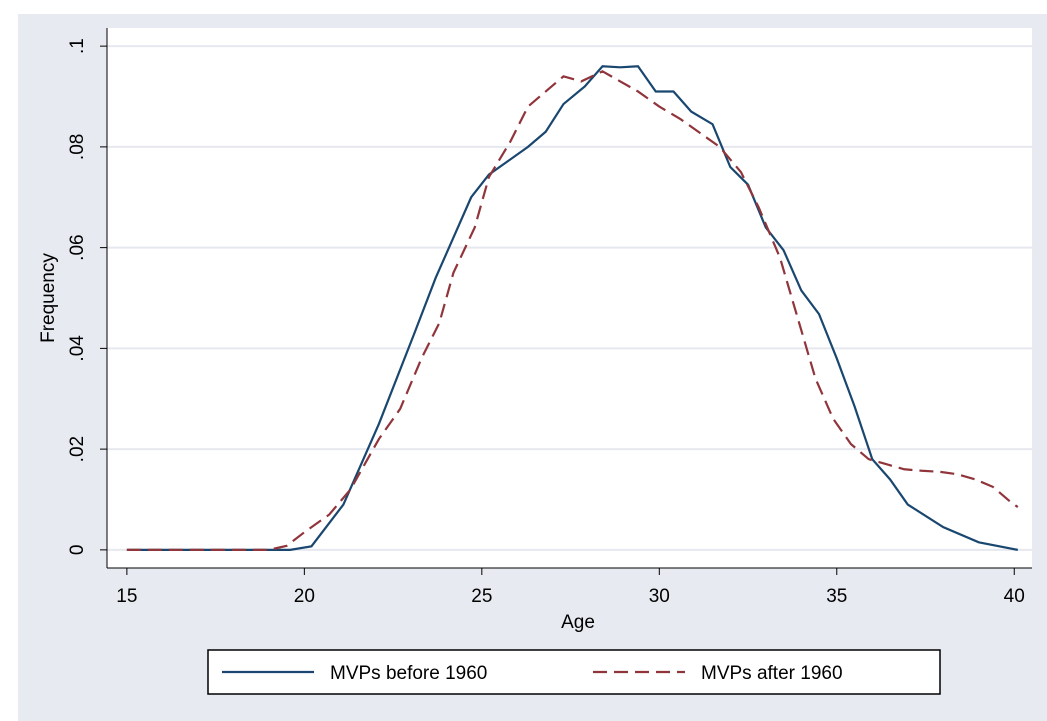 The width and height of the screenshot is (1047, 721). What do you see at coordinates (77, 348) in the screenshot?
I see `y-tick-label: .04` at bounding box center [77, 348].